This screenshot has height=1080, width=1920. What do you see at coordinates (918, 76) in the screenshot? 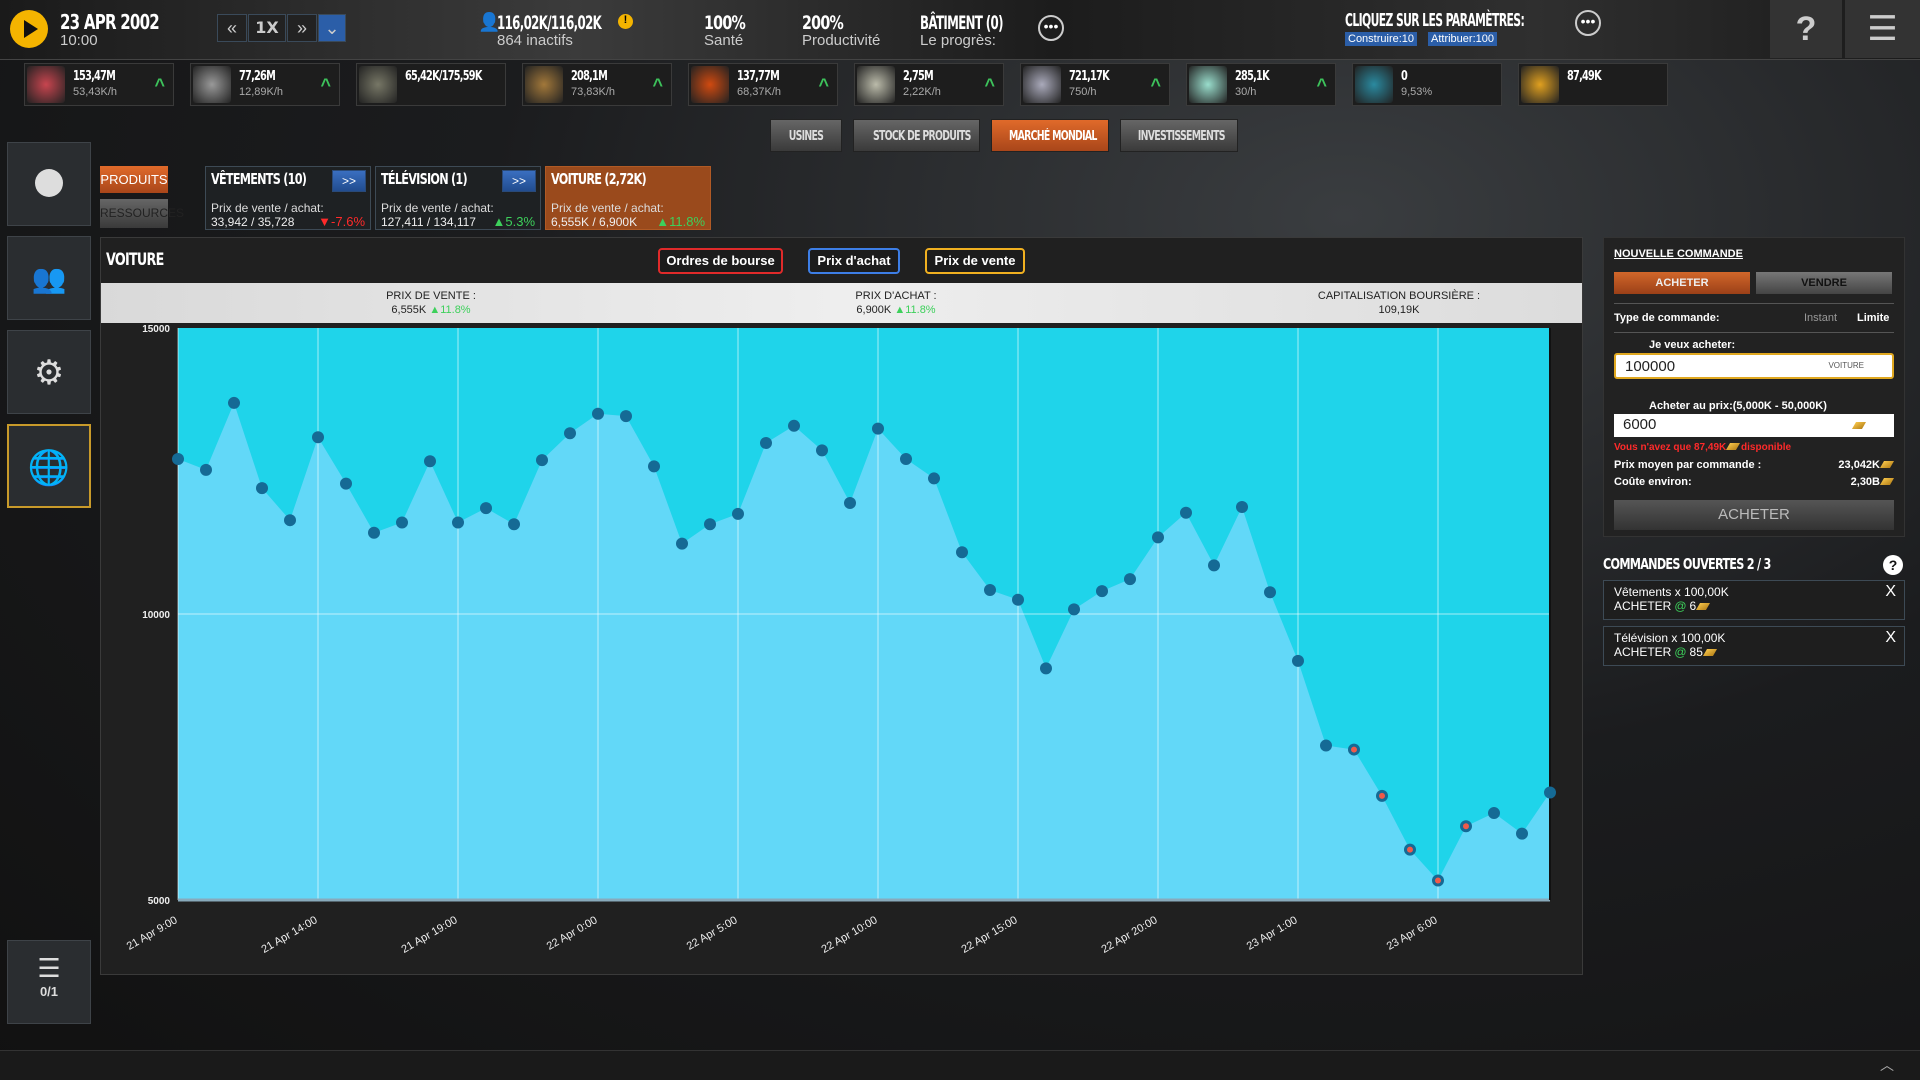
I see `resource-amount: 2,75M` at bounding box center [918, 76].